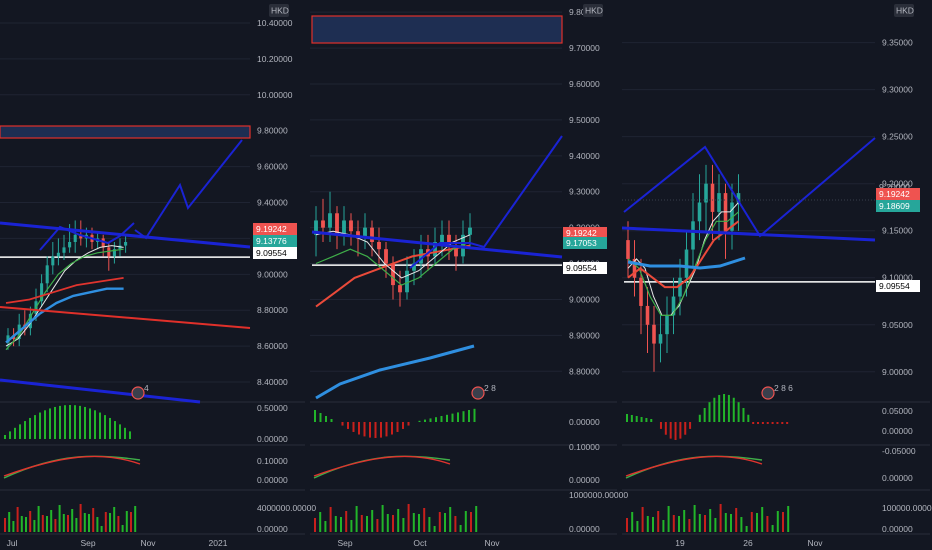  I want to click on event-count-label: 2 8 6, so click(783, 388).